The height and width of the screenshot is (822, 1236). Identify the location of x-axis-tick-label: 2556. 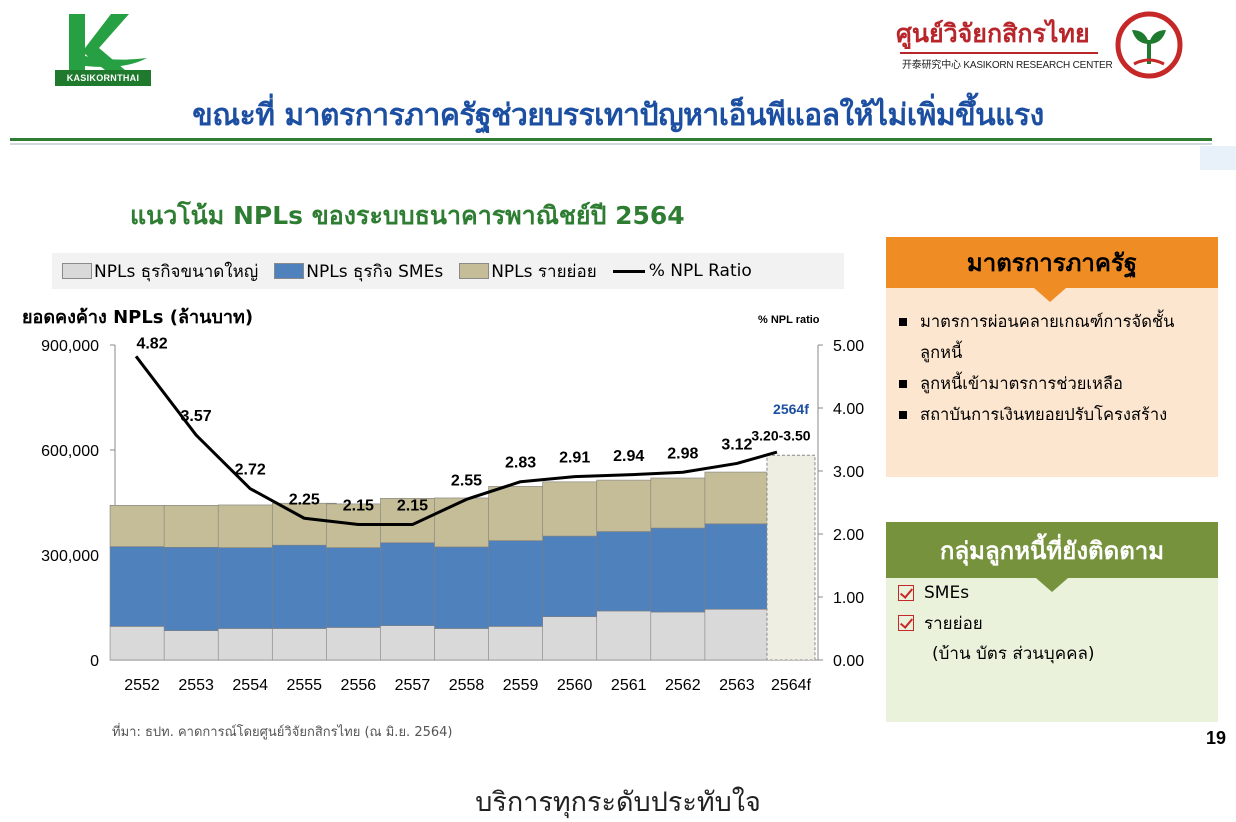
(359, 685).